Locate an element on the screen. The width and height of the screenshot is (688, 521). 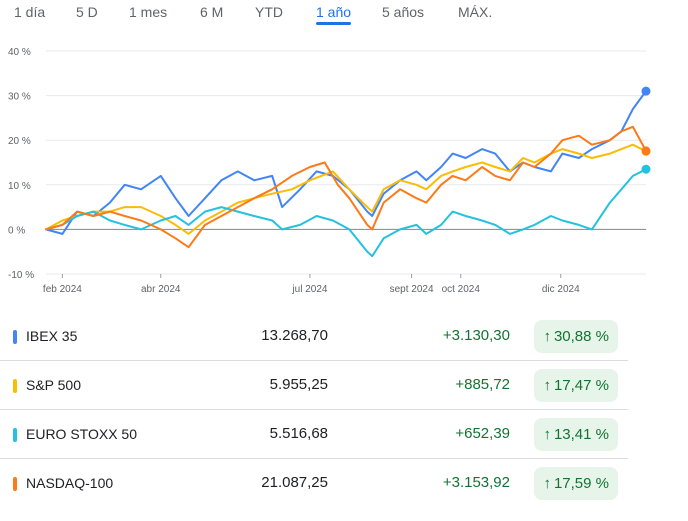
range-tab-1d: 1 día is located at coordinates (30, 12).